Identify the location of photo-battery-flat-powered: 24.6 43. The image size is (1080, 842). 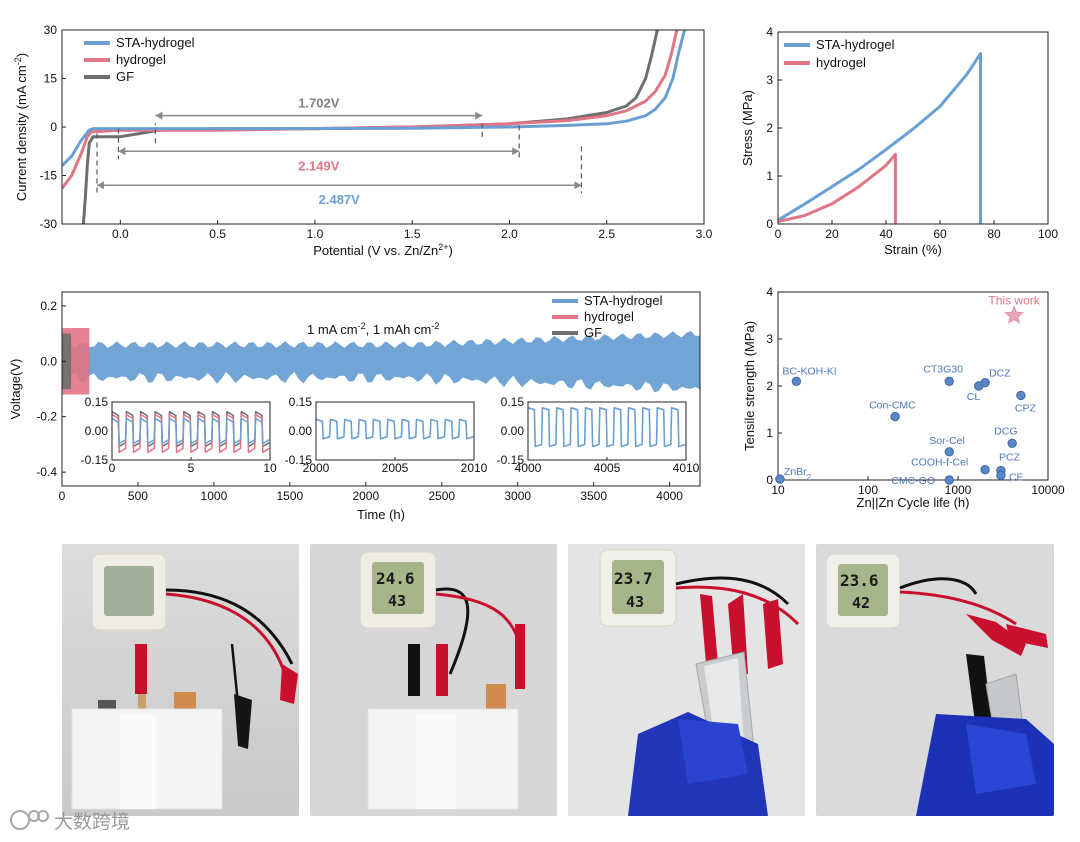
(433, 680).